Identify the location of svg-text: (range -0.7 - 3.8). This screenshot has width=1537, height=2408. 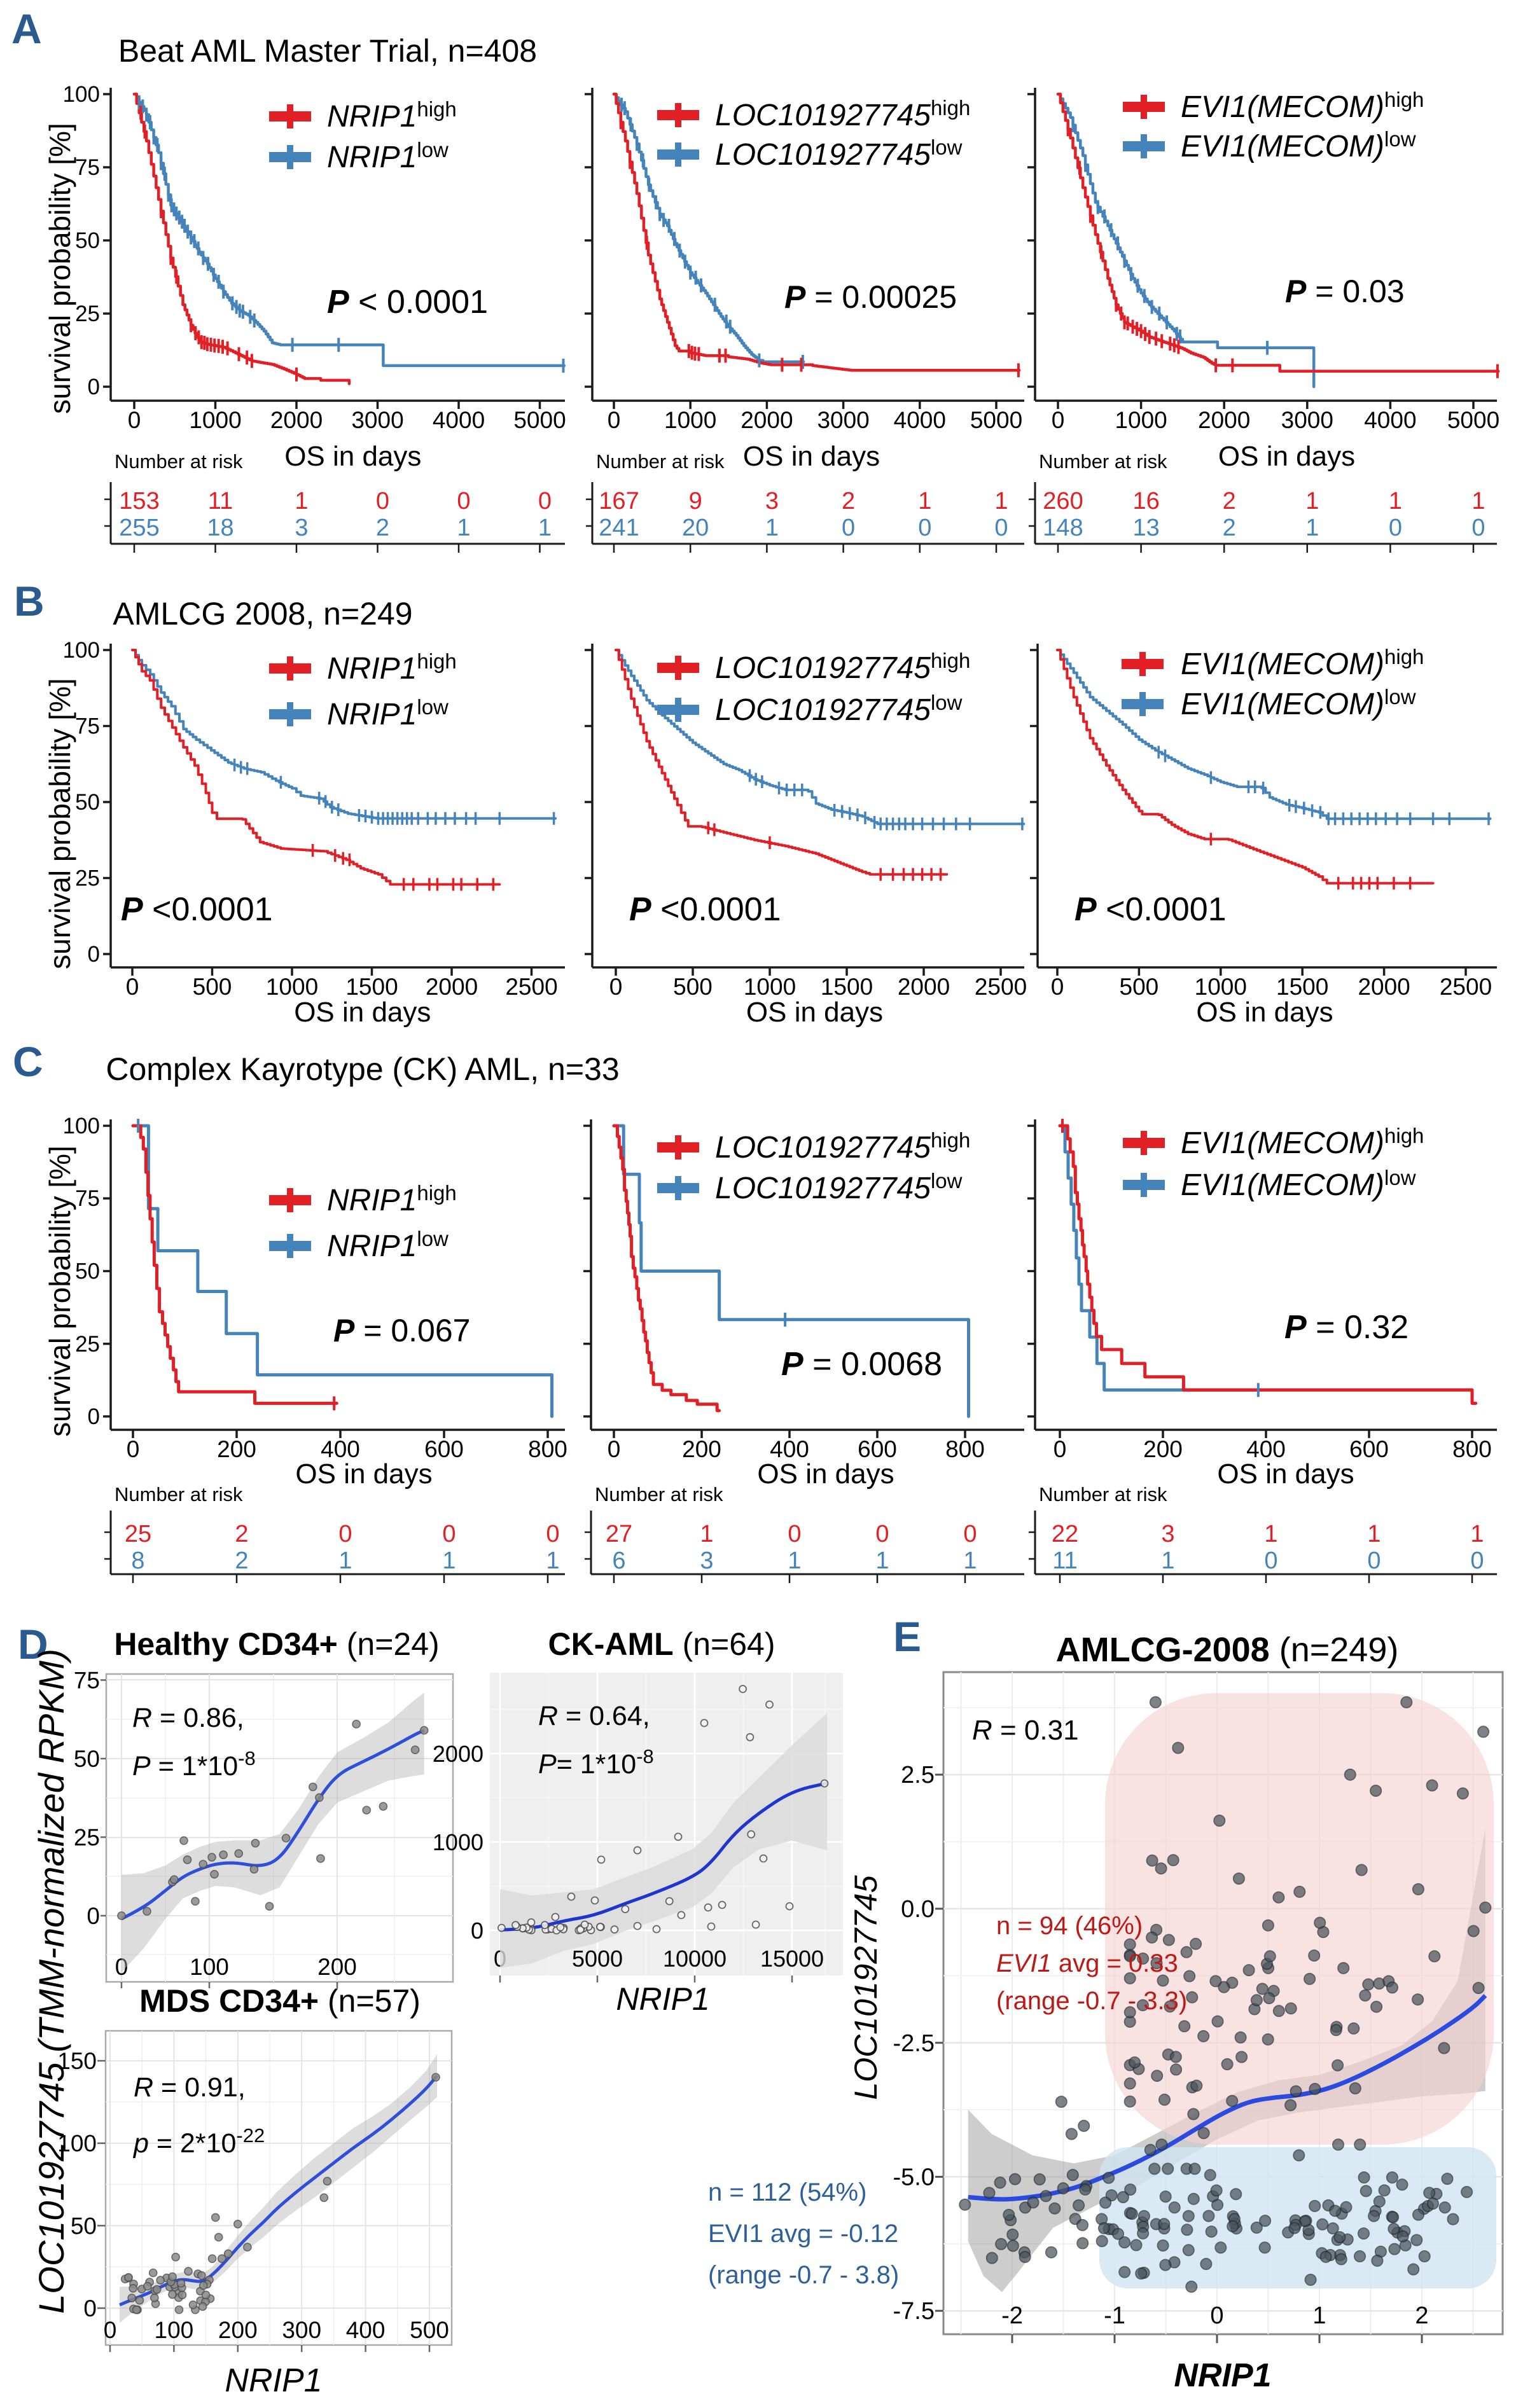
(803, 2275).